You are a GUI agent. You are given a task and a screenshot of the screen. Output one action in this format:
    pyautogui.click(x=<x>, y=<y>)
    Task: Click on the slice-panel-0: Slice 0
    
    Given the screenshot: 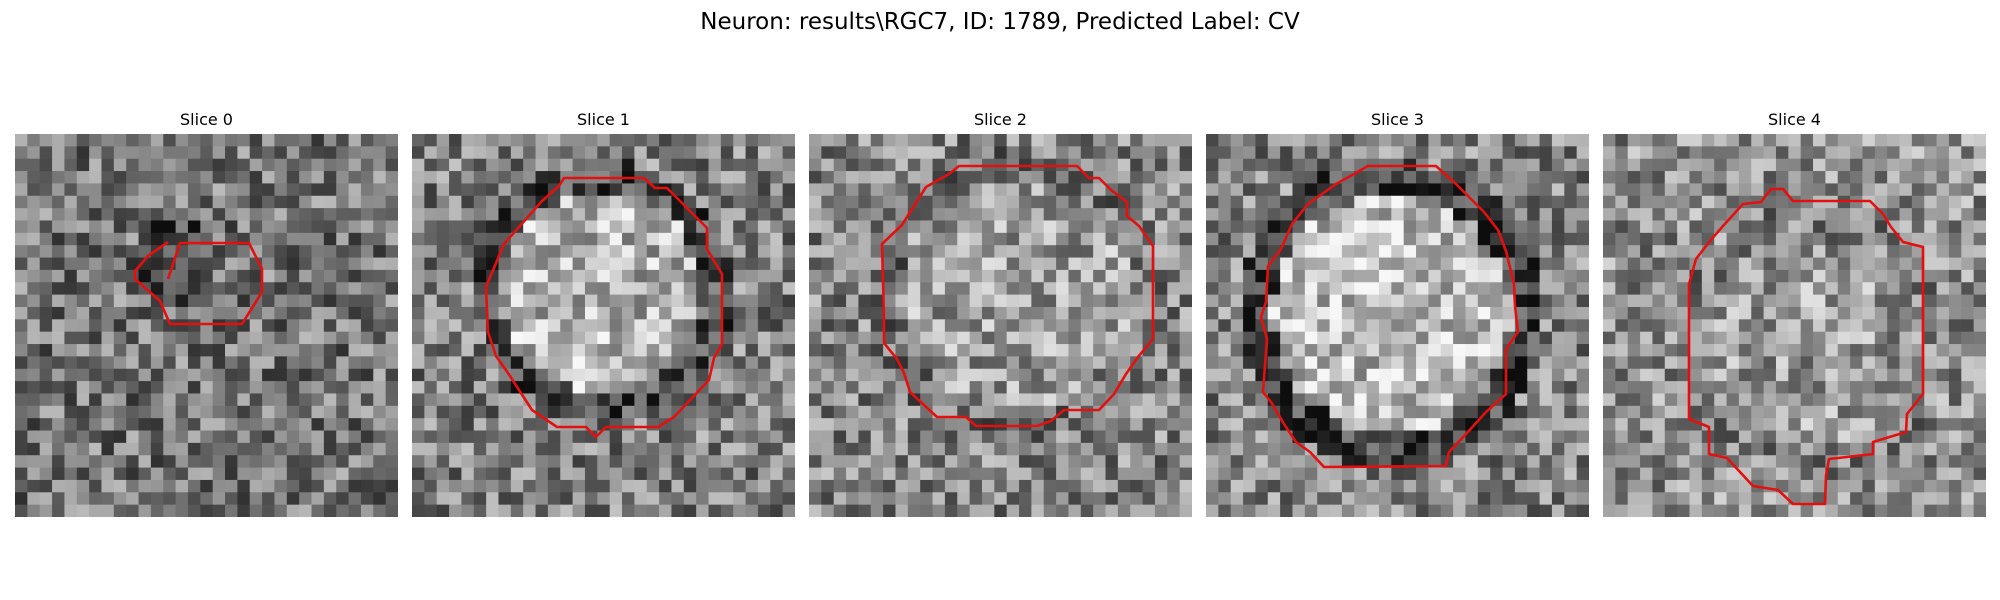 What is the action you would take?
    pyautogui.click(x=206, y=313)
    